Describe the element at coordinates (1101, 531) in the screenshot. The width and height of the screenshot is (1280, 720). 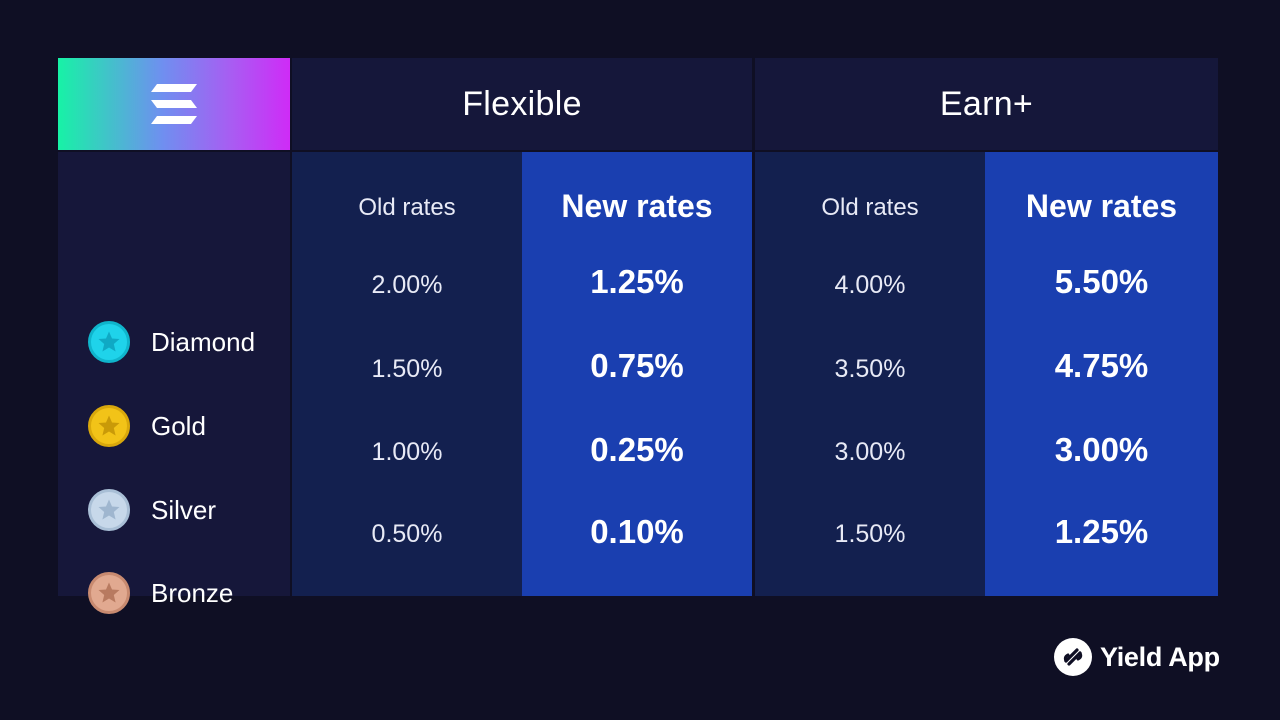
I see `earn-new-bronze: 1.25%` at that location.